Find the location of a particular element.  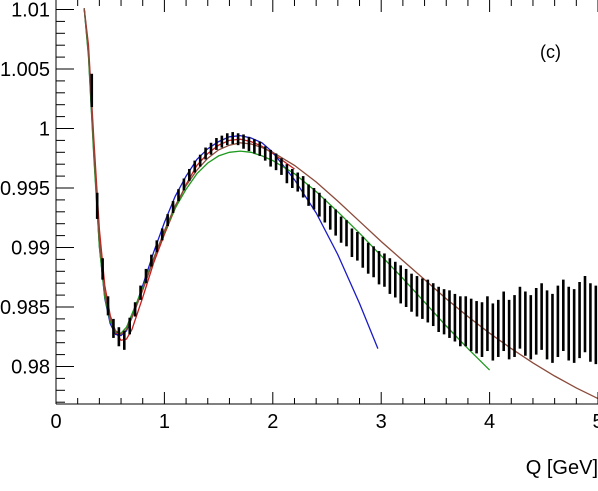

y-tick-label: 1.01 is located at coordinates (30, 11).